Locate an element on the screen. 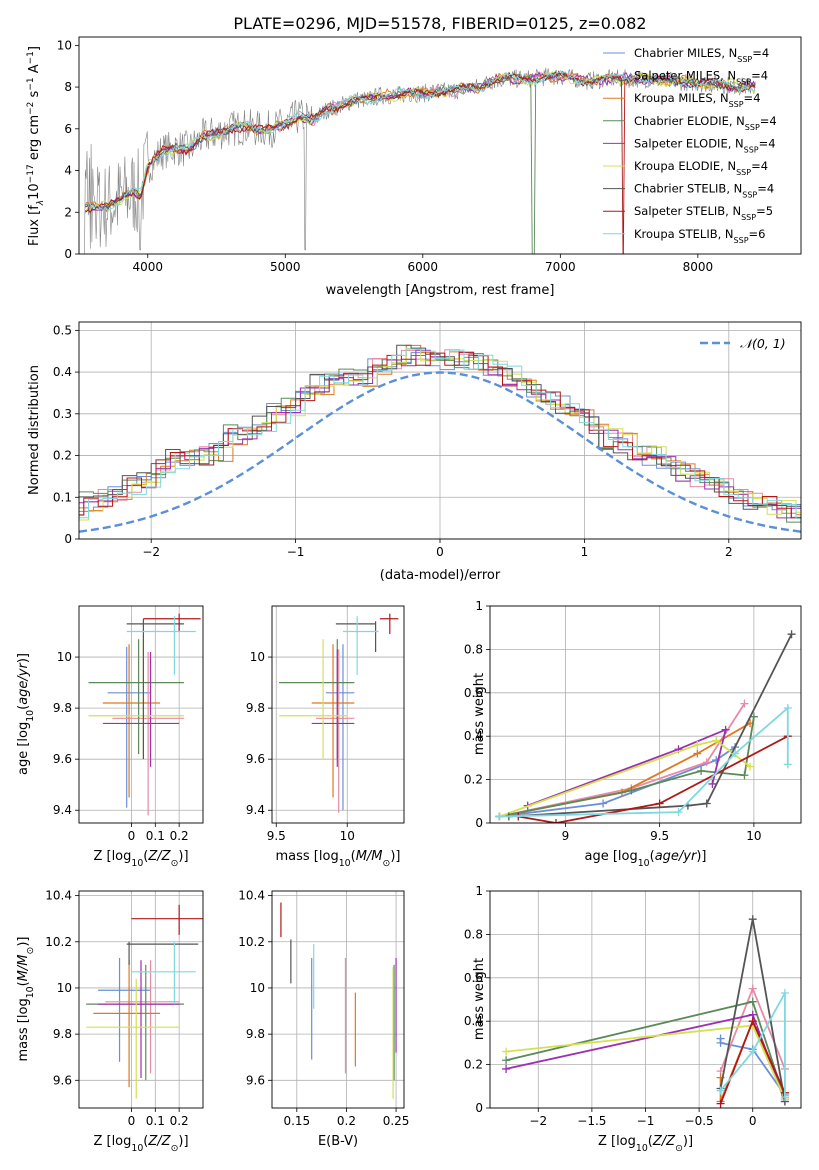  x-tick-label: 10 is located at coordinates (753, 836).